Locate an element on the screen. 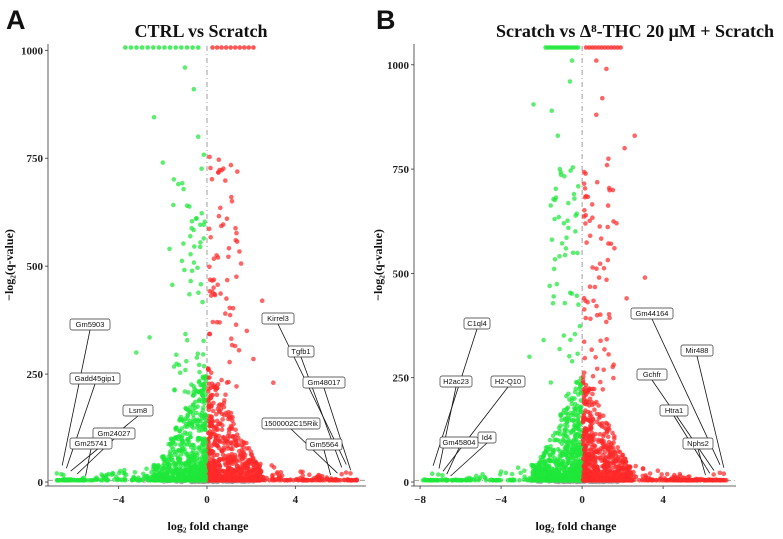  panel-a-xtick-label: 4 is located at coordinates (296, 500).